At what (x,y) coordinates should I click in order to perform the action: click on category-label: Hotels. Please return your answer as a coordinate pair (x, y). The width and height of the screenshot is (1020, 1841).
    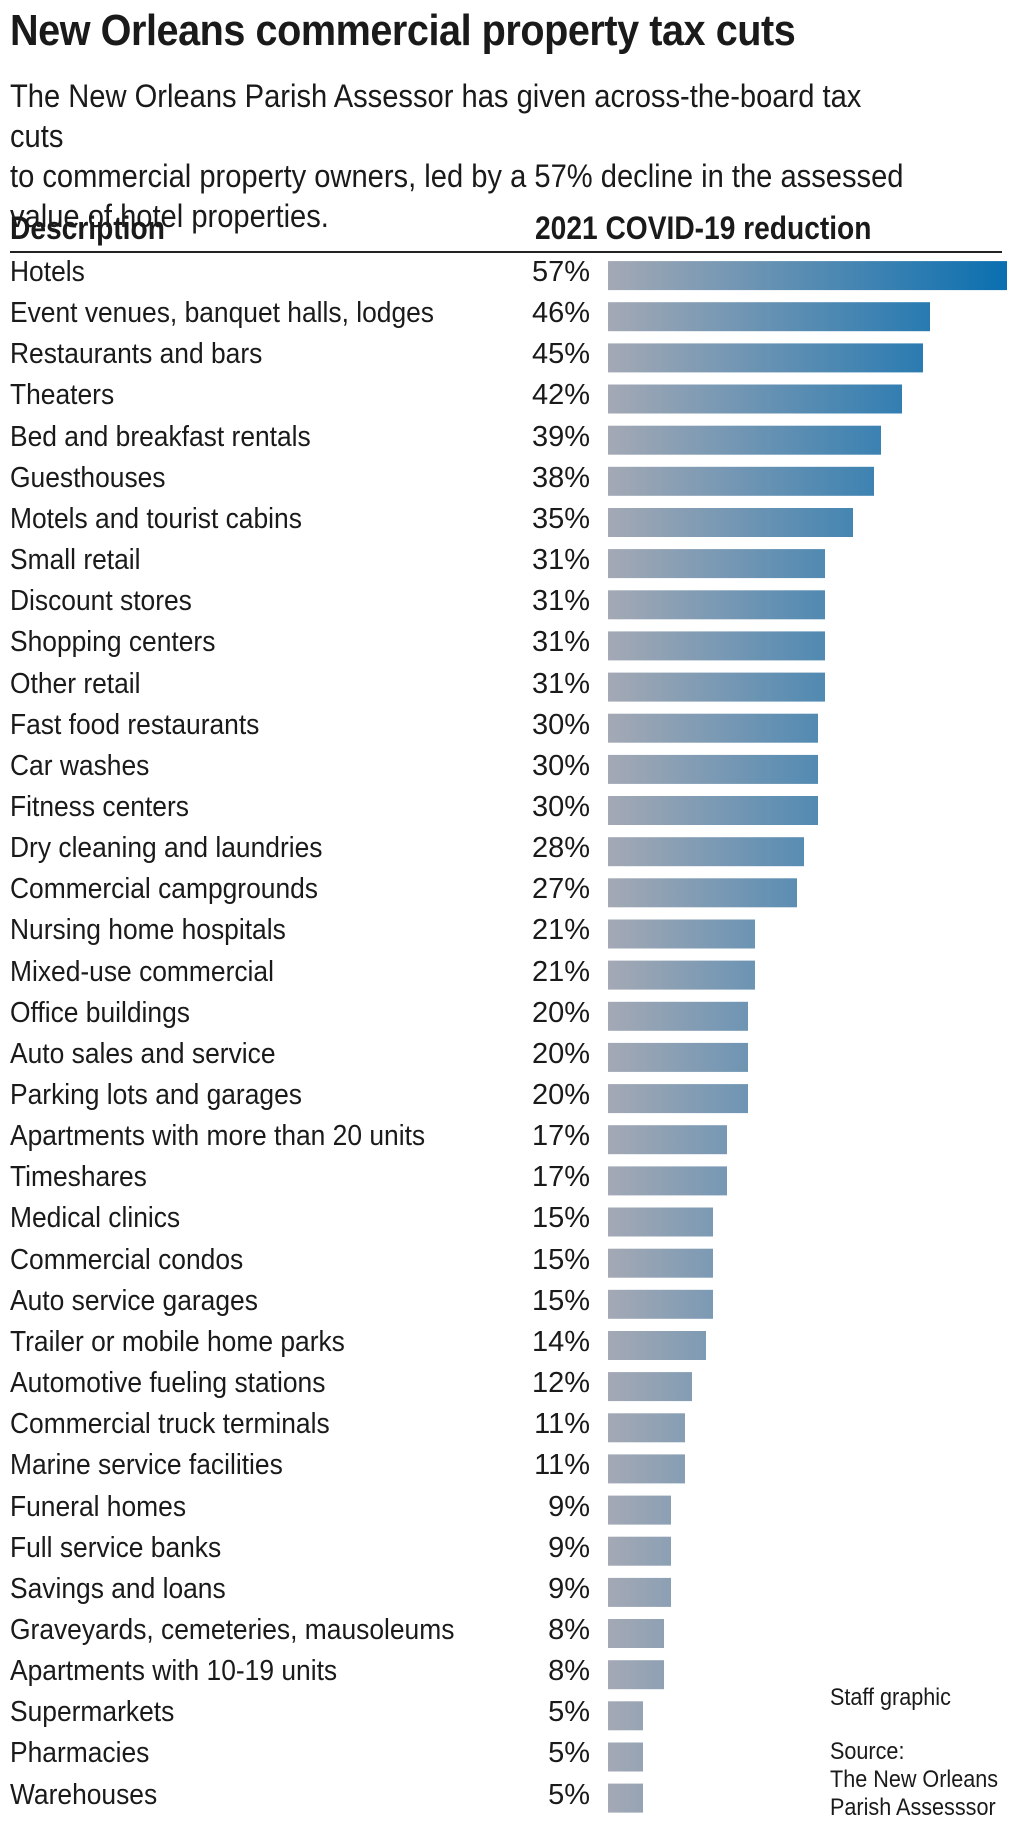
    Looking at the image, I should click on (47, 272).